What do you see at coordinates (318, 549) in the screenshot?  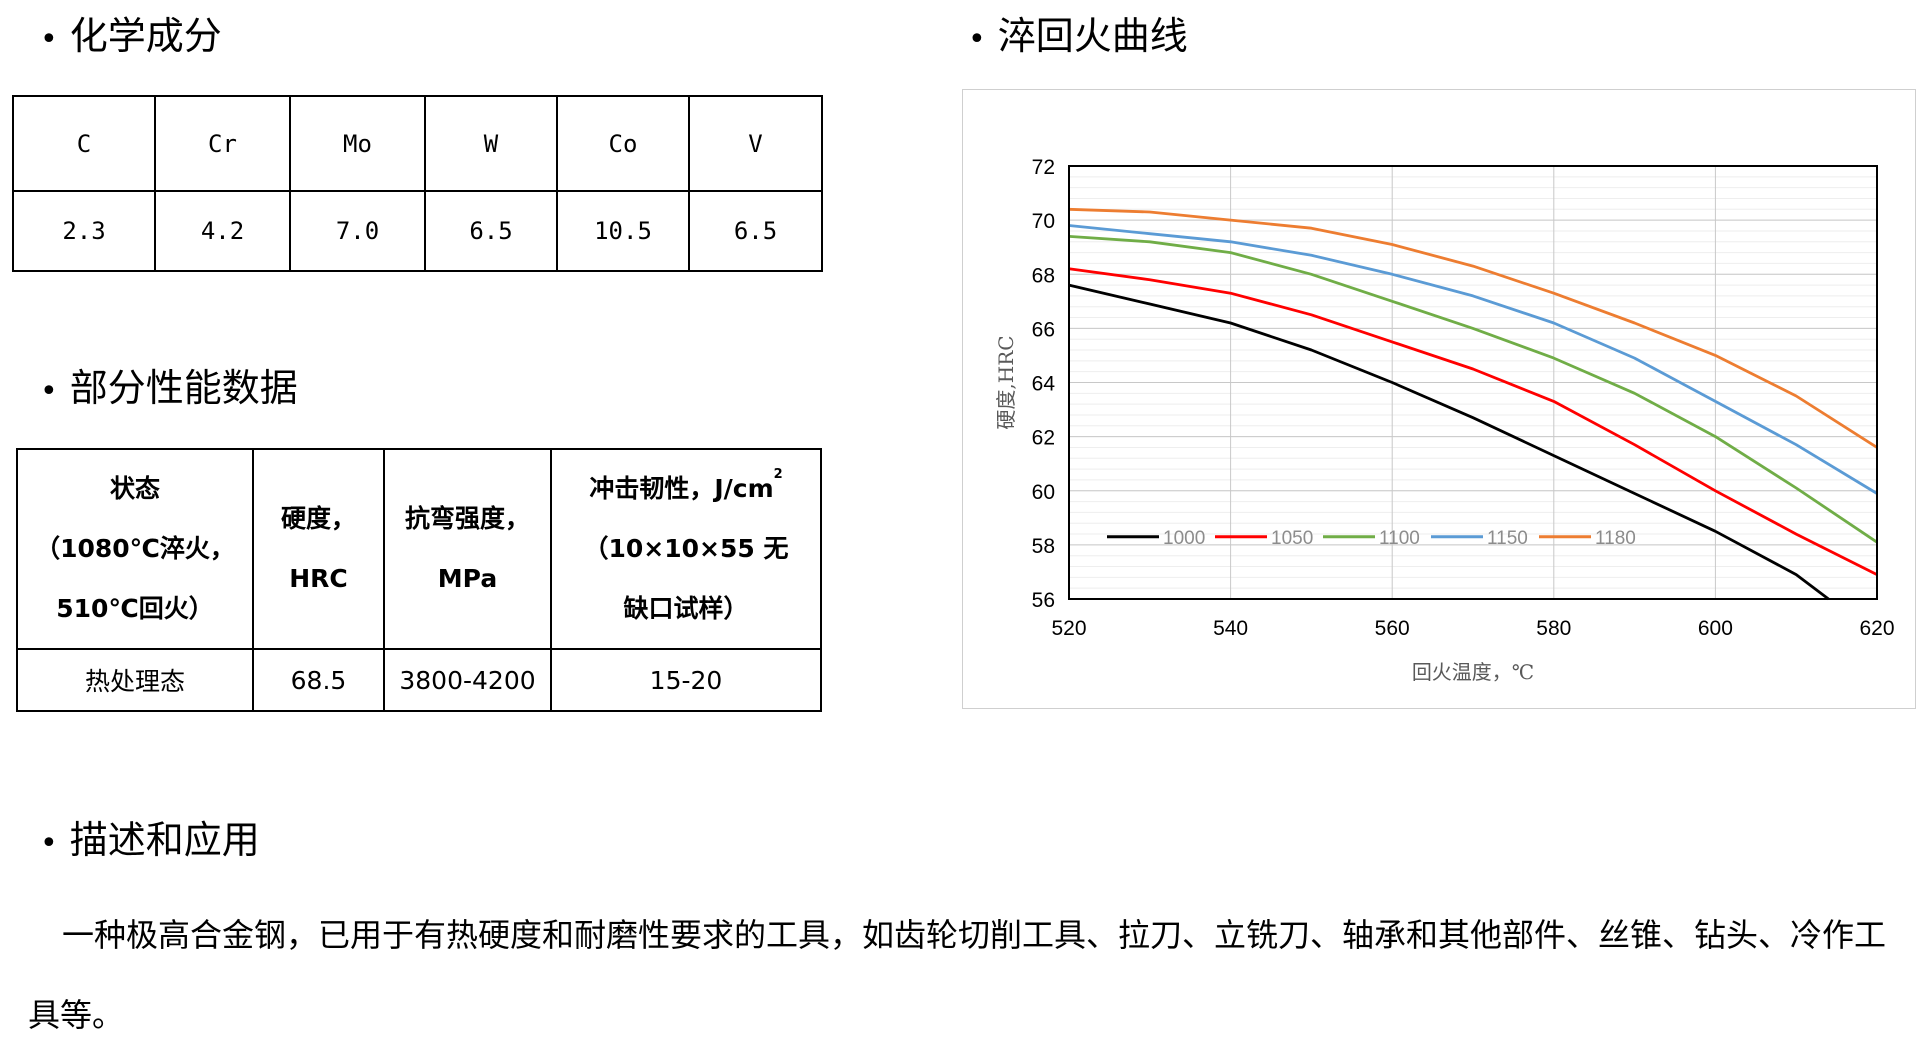 I see `hardness-header: 硬度， HRC` at bounding box center [318, 549].